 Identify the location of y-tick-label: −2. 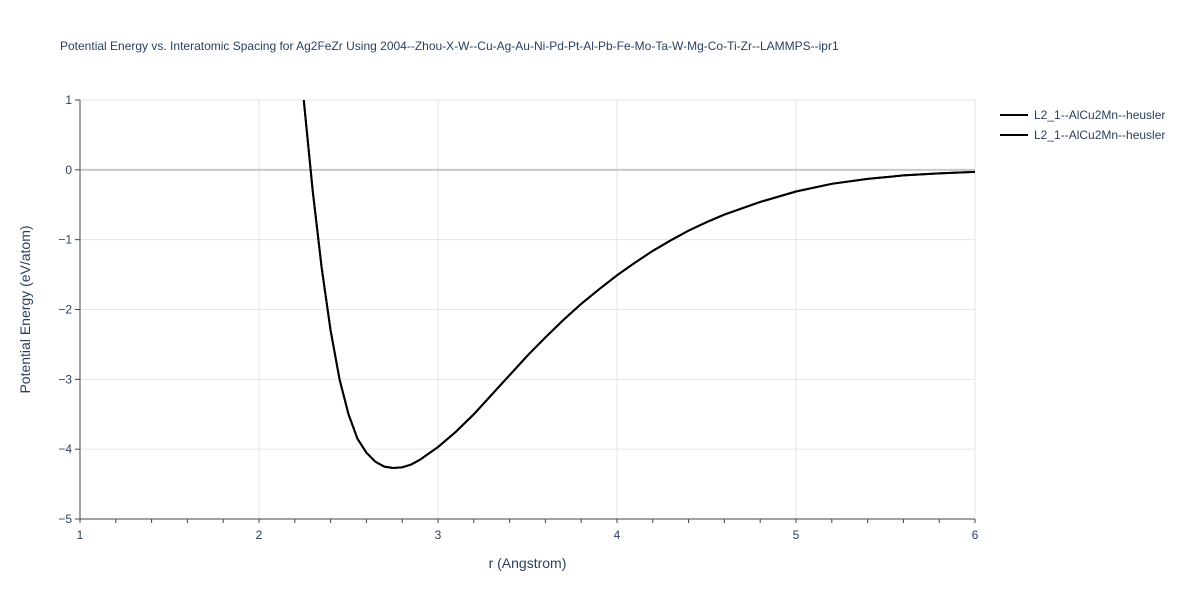
(65, 310).